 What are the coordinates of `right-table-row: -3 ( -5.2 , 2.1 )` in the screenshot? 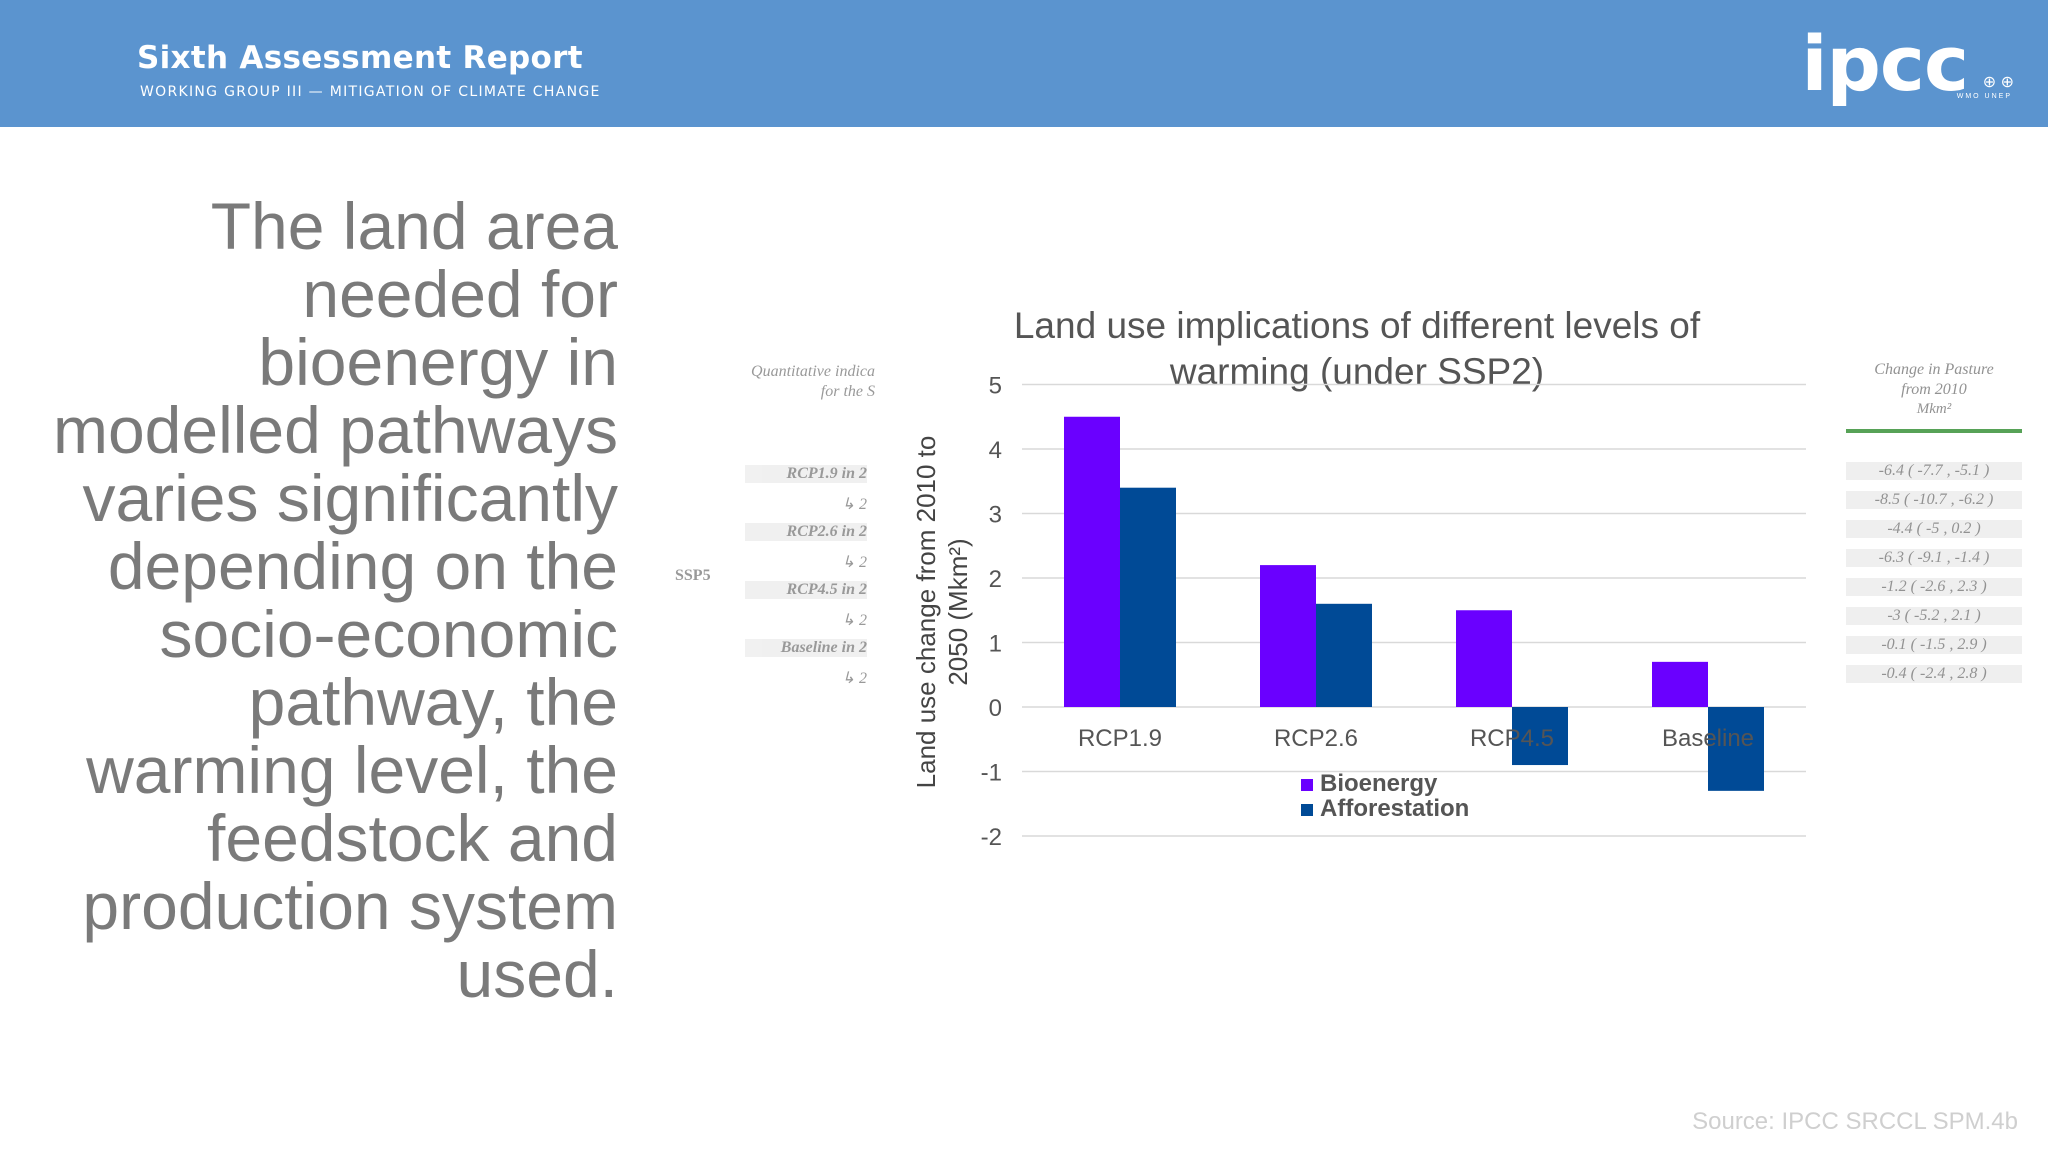 It's located at (1934, 616).